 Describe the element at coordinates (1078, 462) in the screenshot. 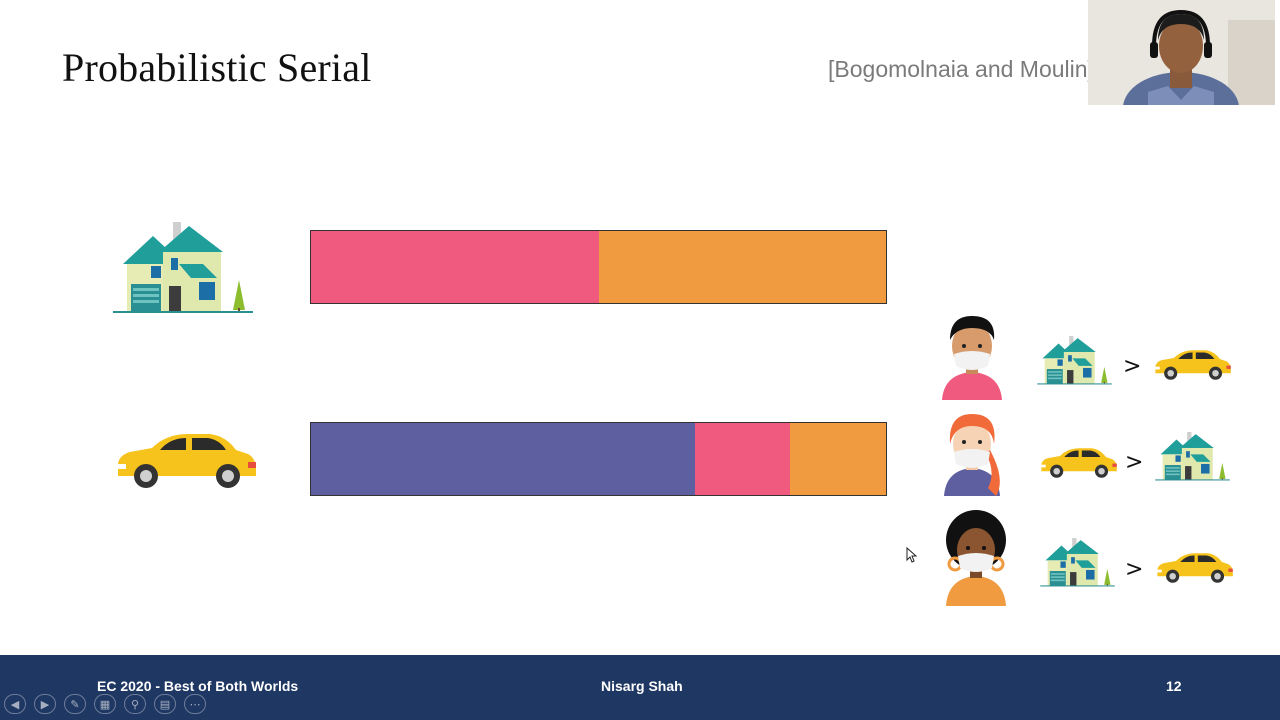

I see `pref-2-car-icon` at that location.